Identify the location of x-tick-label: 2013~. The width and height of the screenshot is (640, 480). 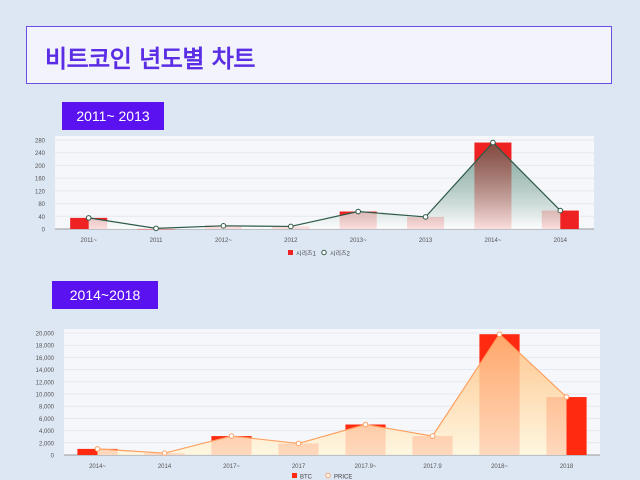
(358, 241).